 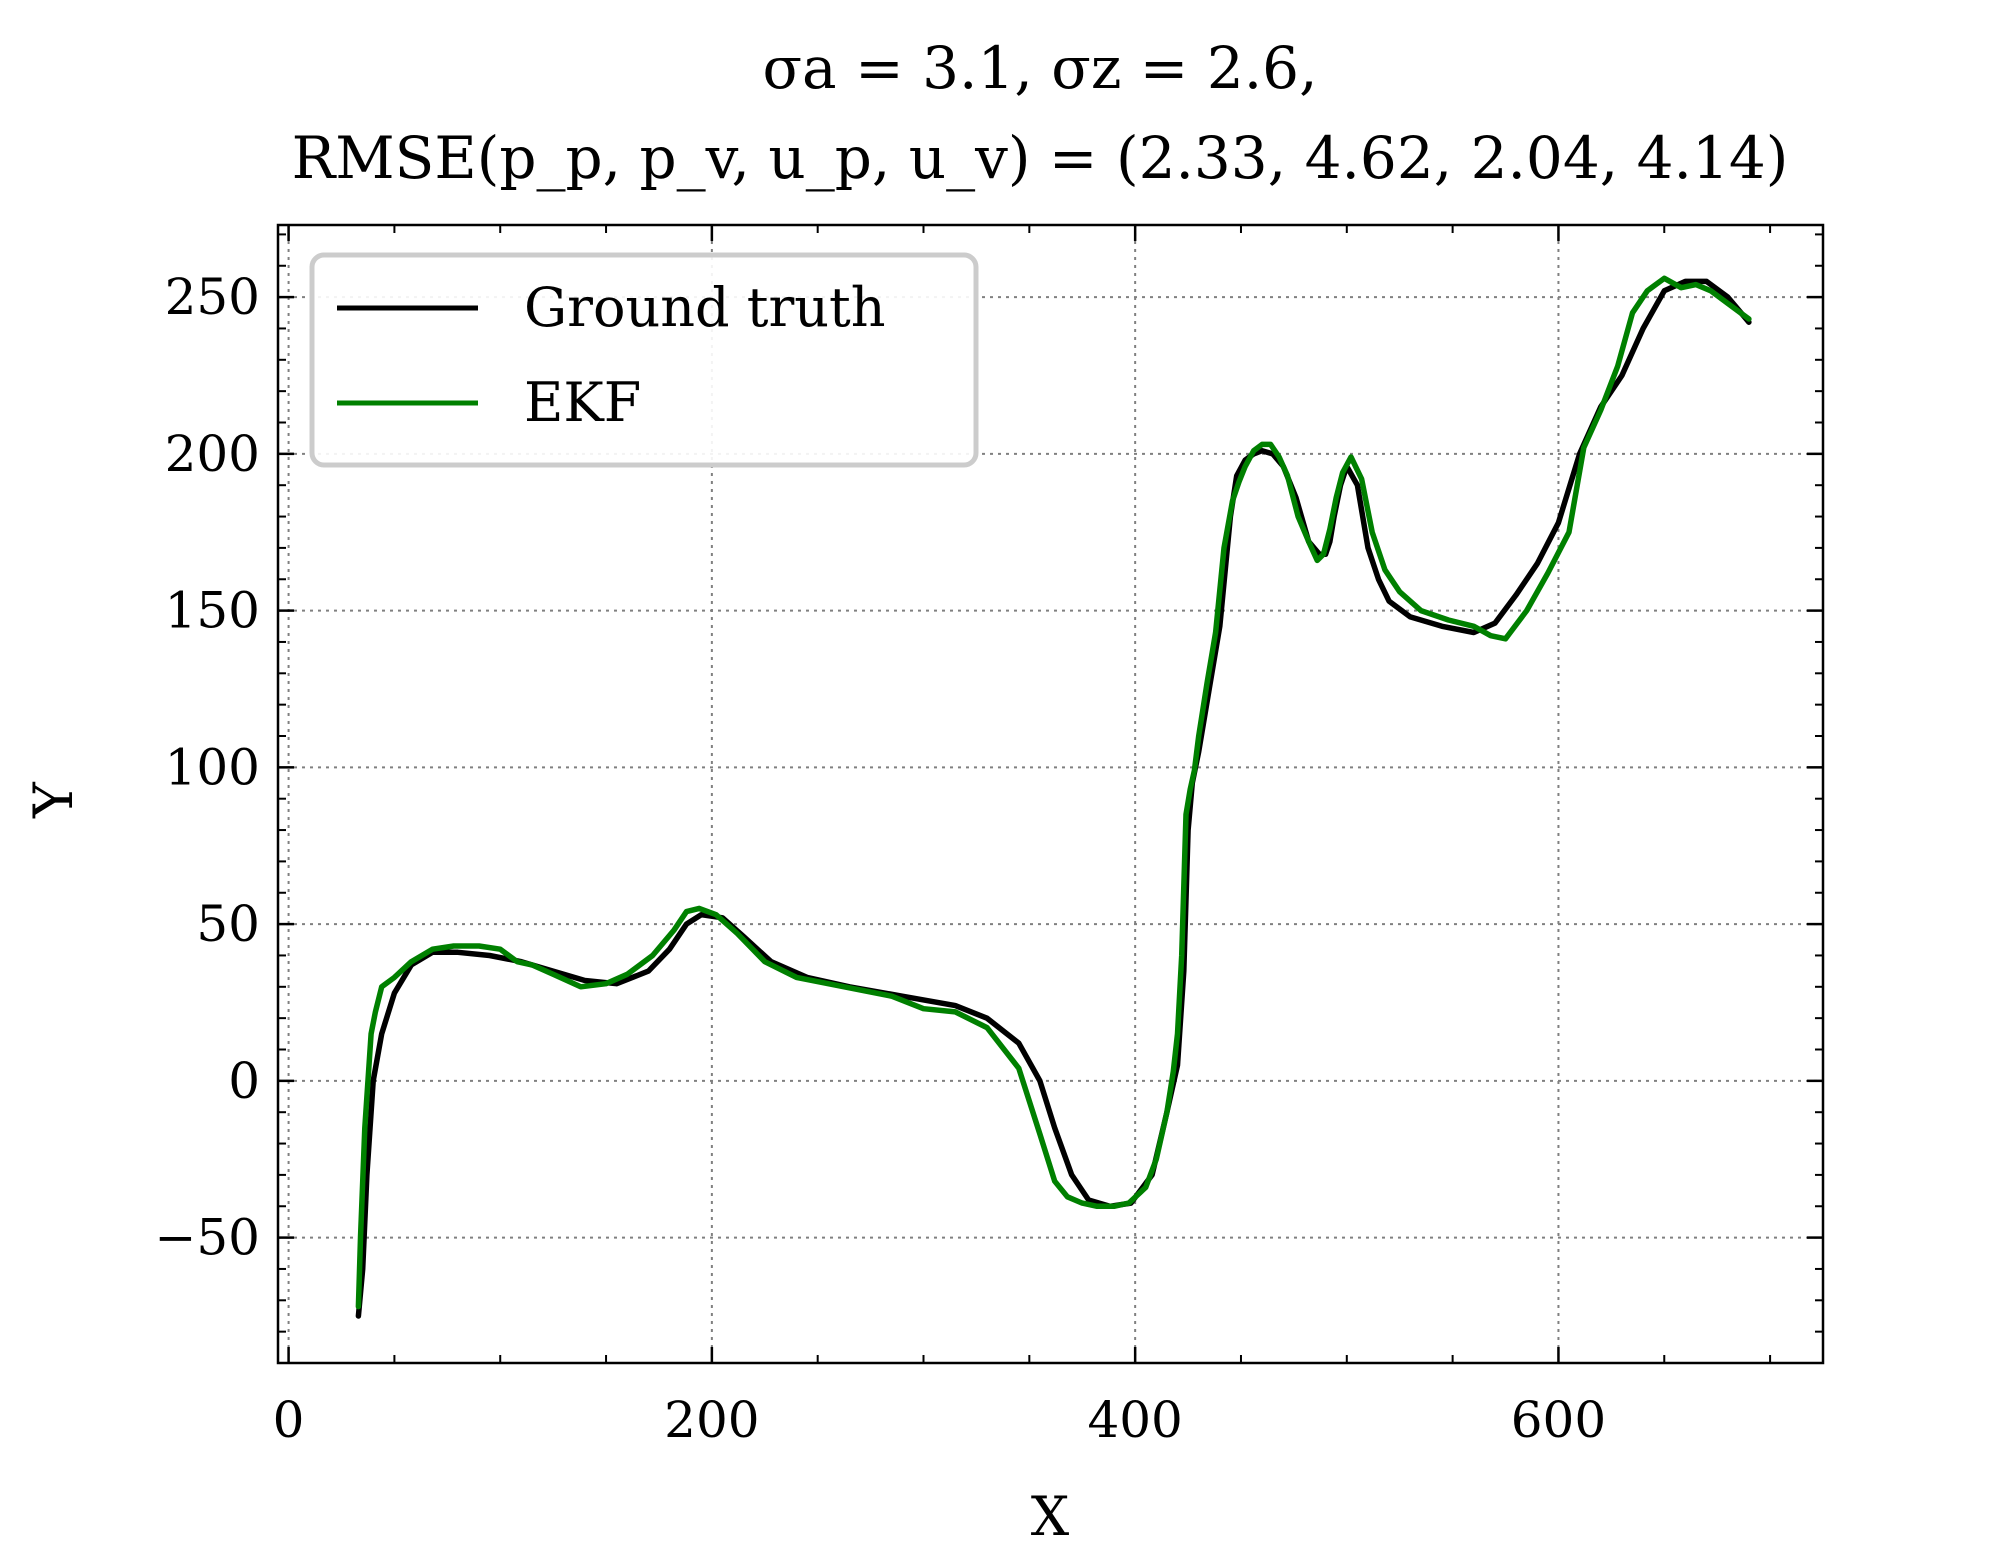 I want to click on chart-title-line-1: σa = 3.1, σz = 2.6,, so click(x=1039, y=68).